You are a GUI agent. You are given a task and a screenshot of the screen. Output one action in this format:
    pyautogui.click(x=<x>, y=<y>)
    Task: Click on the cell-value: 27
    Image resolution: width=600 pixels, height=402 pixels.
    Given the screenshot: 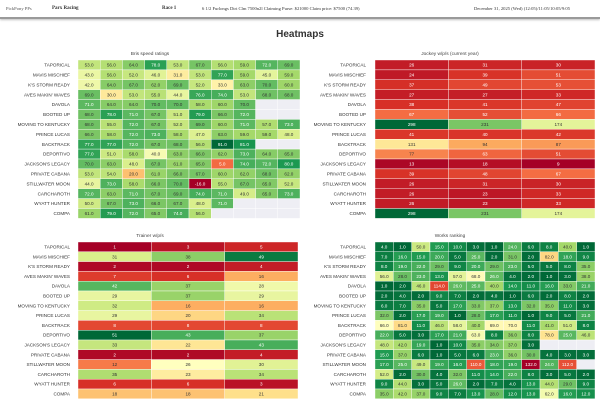 What is the action you would take?
    pyautogui.click(x=412, y=94)
    